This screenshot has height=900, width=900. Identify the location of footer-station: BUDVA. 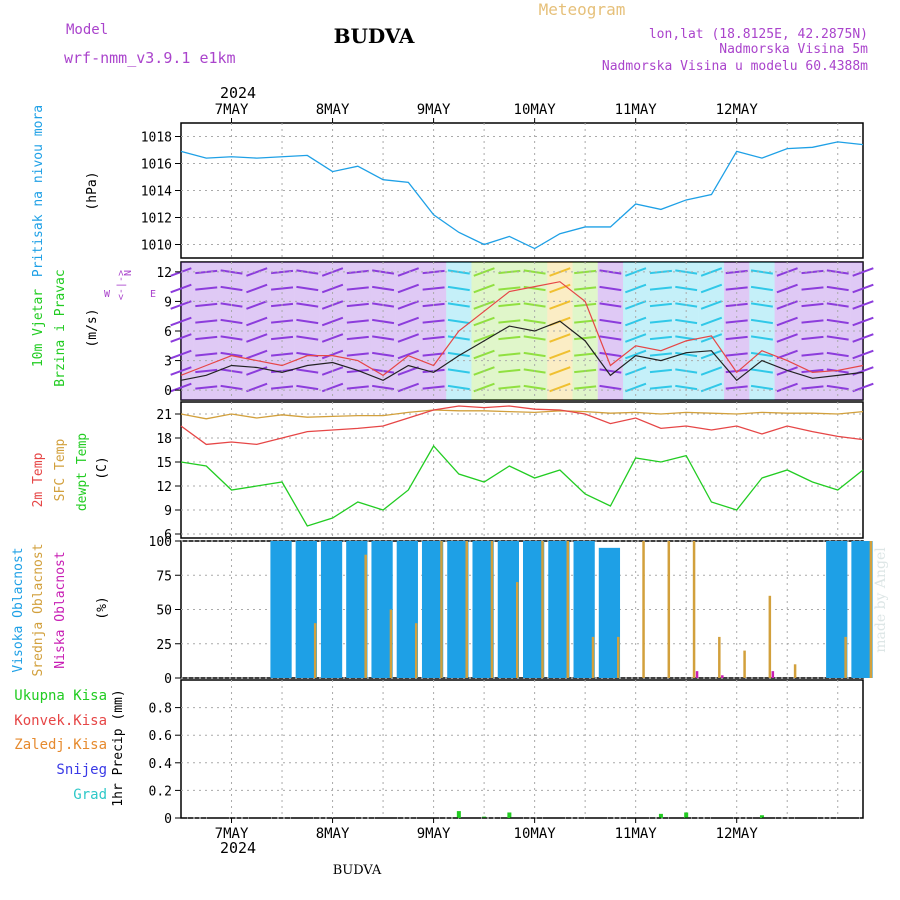
(357, 870).